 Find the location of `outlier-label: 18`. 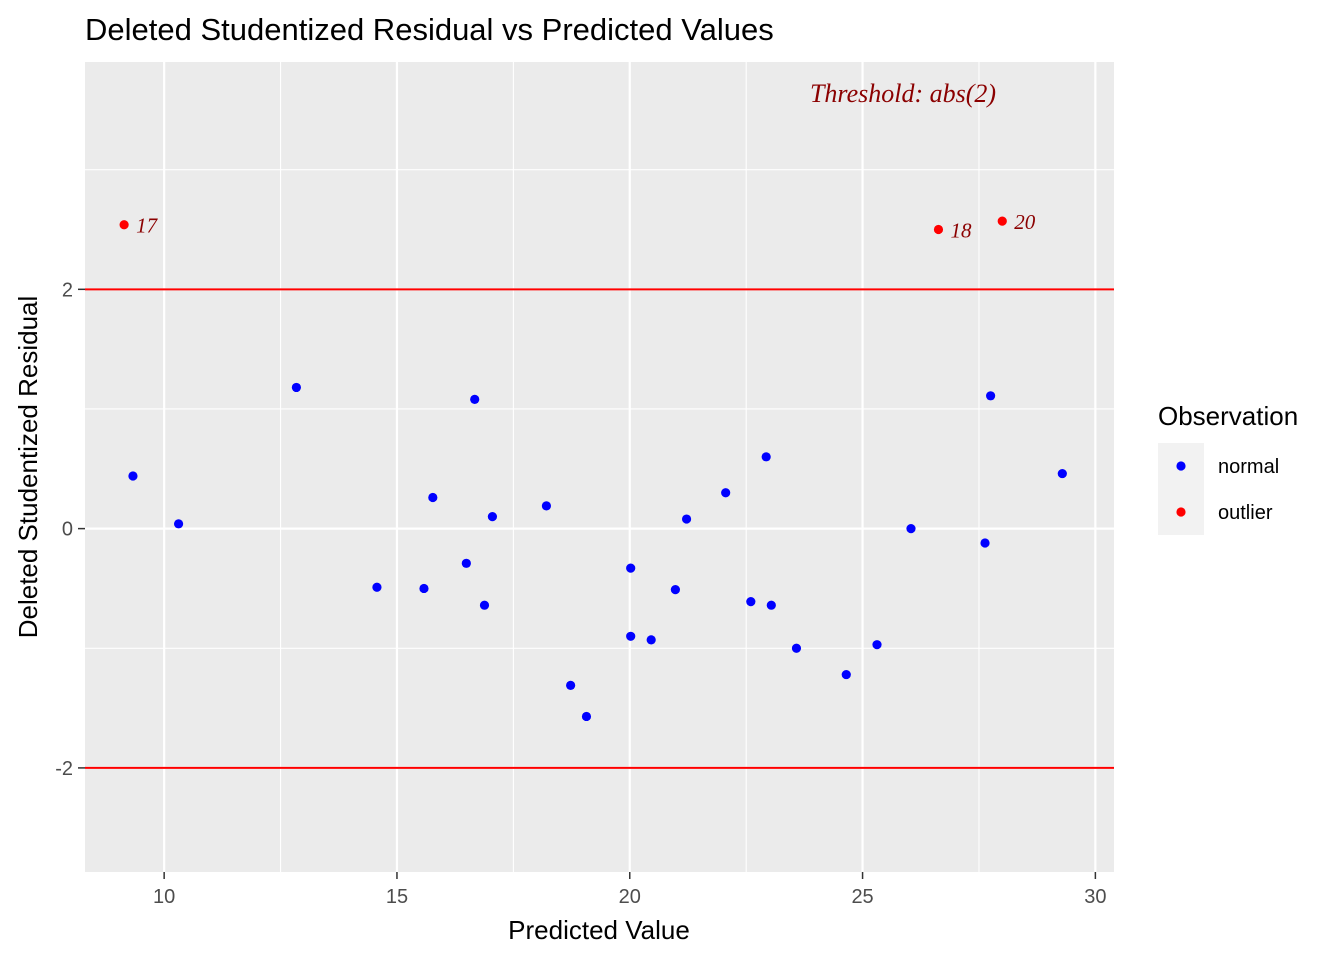

outlier-label: 18 is located at coordinates (961, 231).